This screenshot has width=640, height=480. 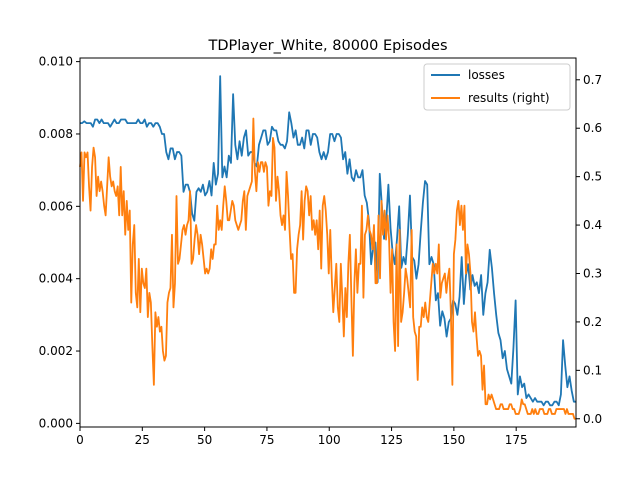 I want to click on legend-box, so click(x=497, y=87).